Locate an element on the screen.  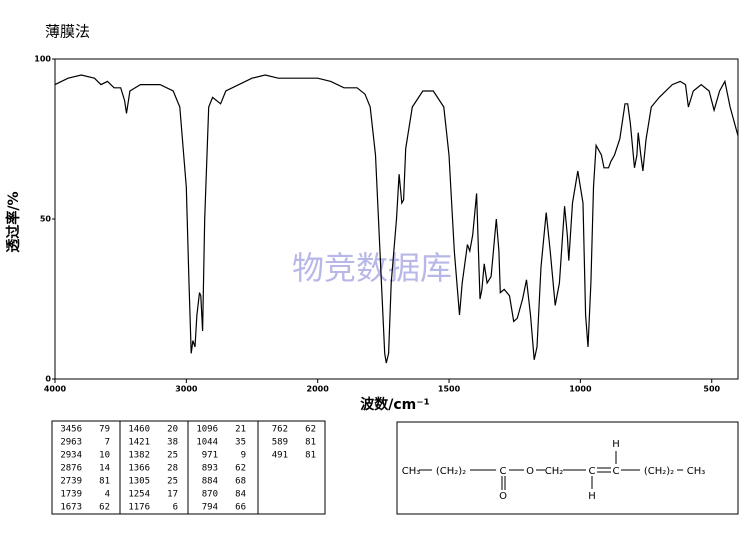
peak-transmittance: 4 is located at coordinates (107, 495).